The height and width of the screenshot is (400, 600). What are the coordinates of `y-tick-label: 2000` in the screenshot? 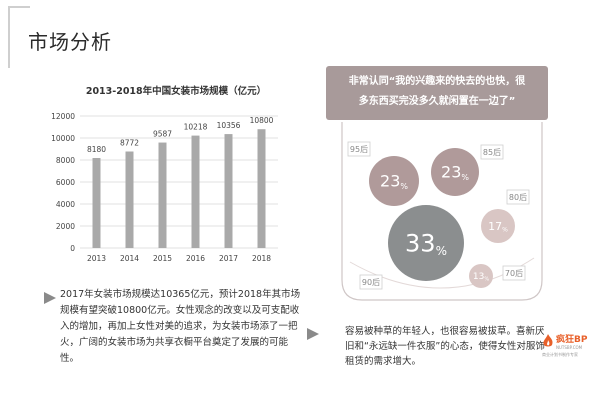 It's located at (65, 226).